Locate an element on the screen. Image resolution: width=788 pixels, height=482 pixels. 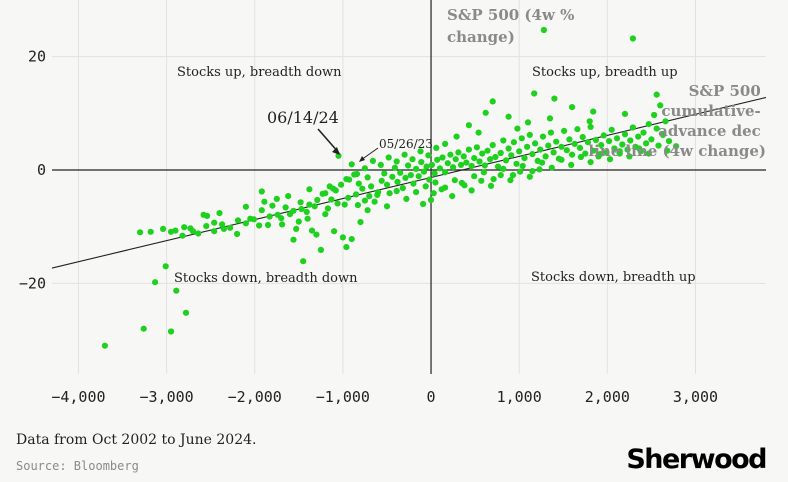
x-axis-title-line-1: S&P 500 is located at coordinates (725, 91).